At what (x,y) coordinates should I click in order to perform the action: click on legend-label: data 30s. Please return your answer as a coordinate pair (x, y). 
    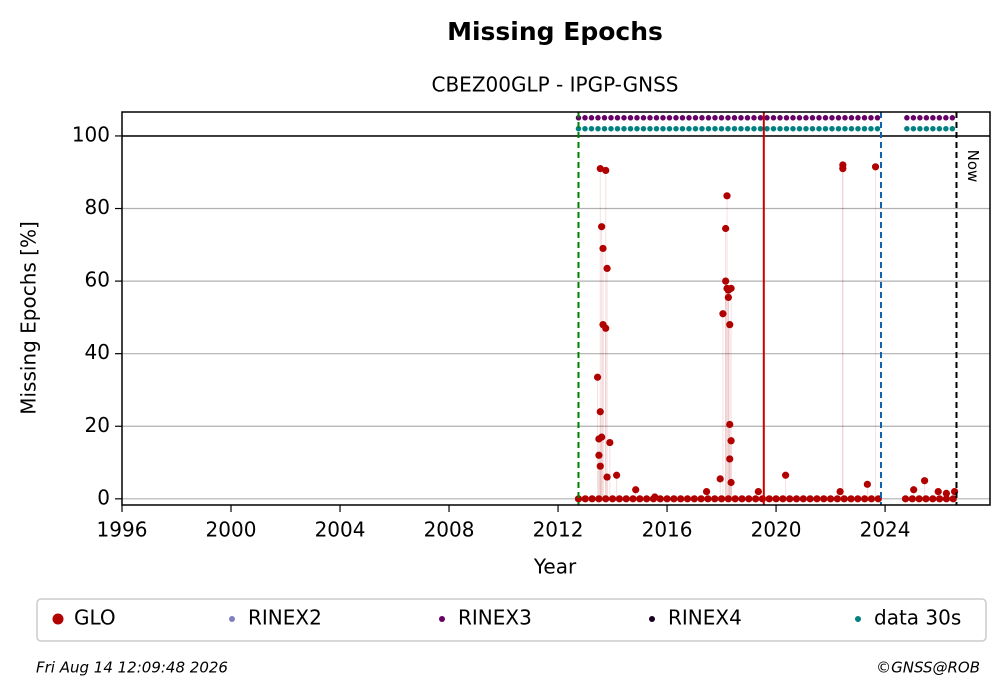
    Looking at the image, I should click on (917, 618).